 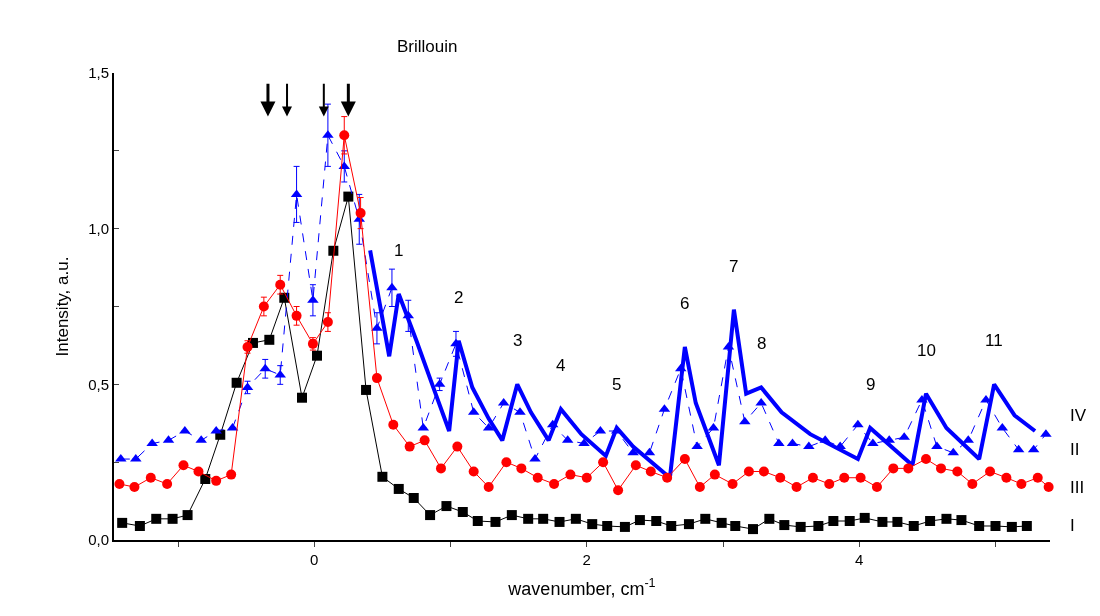 What do you see at coordinates (314, 559) in the screenshot?
I see `x-tick-label: 0` at bounding box center [314, 559].